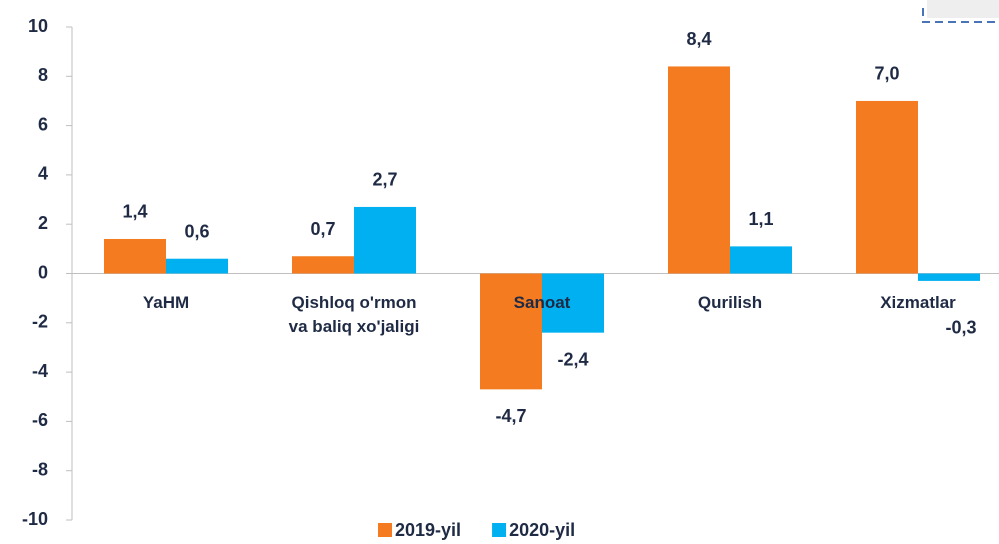 The image size is (999, 544). I want to click on legend-label: 2019-yil, so click(428, 530).